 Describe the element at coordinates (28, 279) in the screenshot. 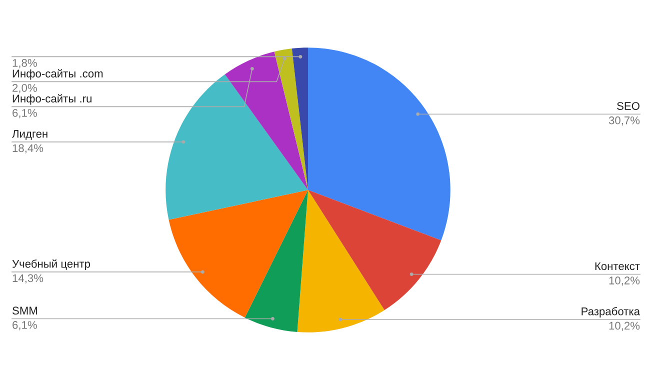

I see `data-label: 14,3%` at that location.